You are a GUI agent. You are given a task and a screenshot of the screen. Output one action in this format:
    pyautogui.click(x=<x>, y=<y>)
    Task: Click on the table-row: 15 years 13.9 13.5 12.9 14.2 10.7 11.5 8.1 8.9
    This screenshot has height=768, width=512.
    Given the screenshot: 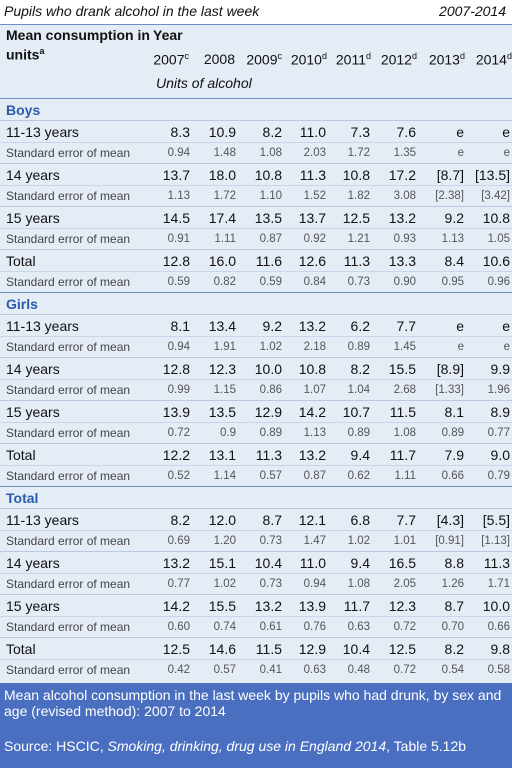 What is the action you would take?
    pyautogui.click(x=256, y=411)
    